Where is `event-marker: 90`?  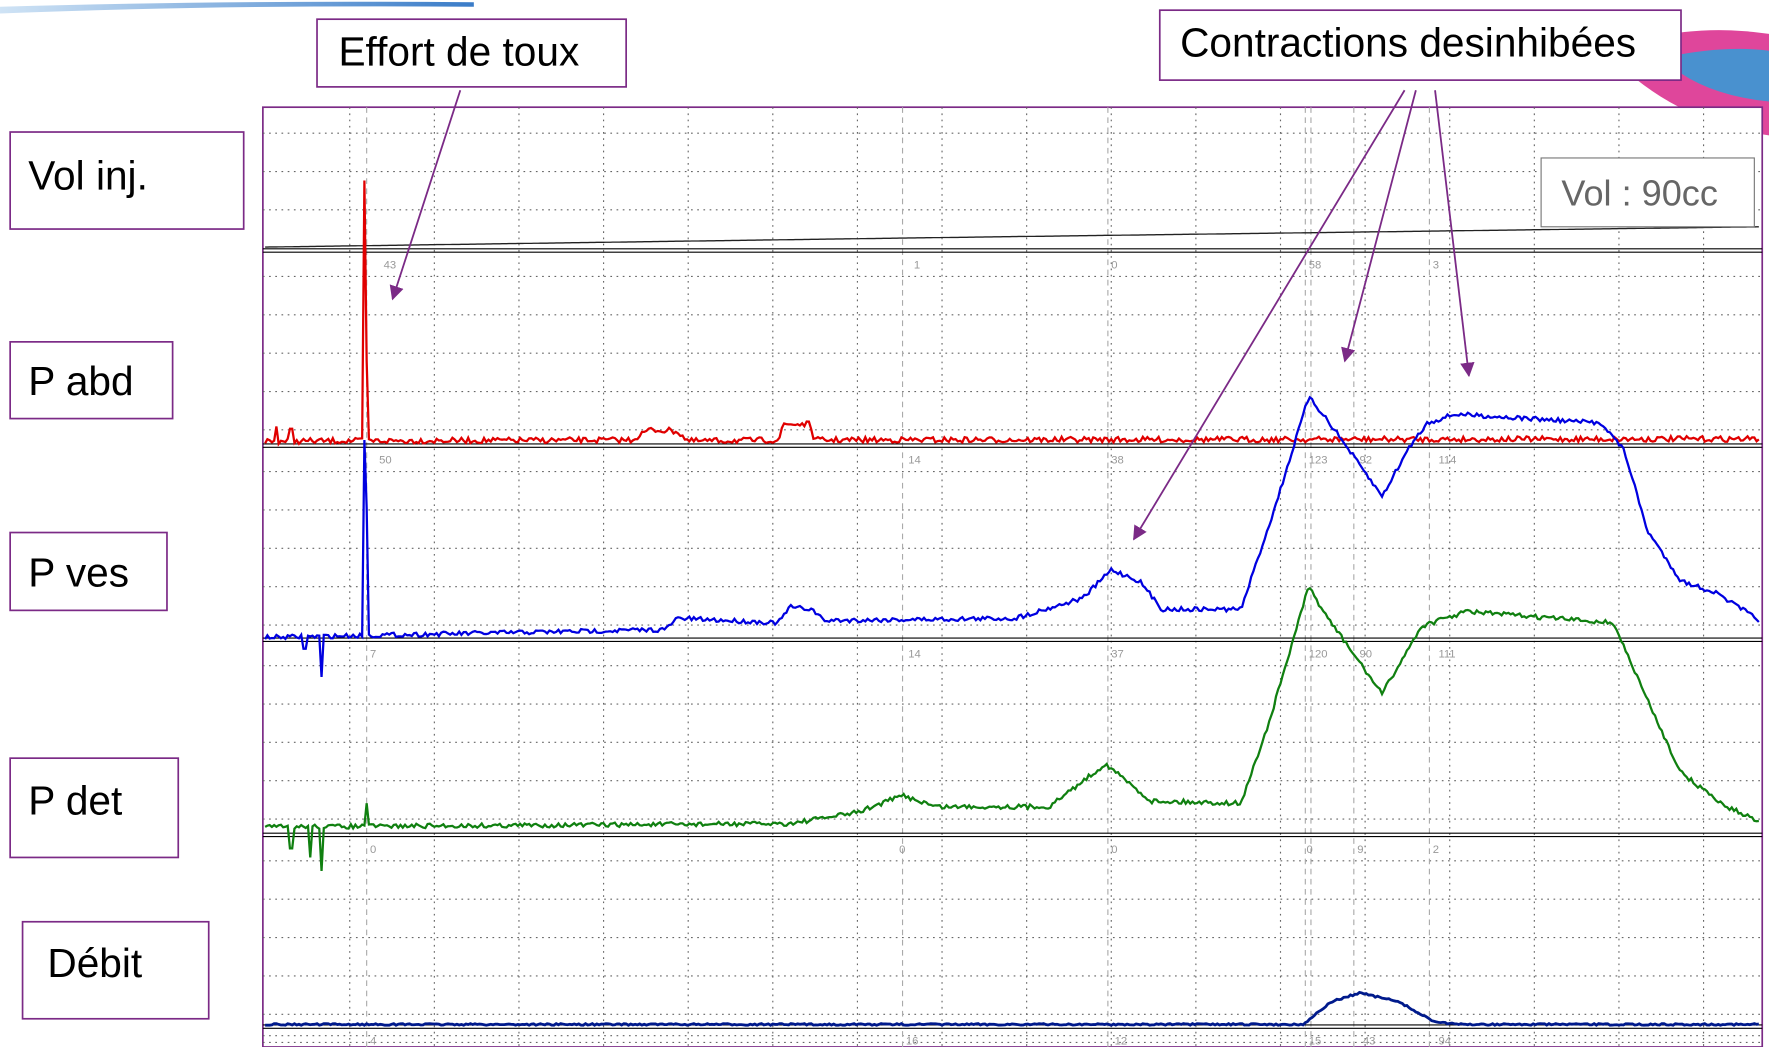 event-marker: 90 is located at coordinates (1365, 655).